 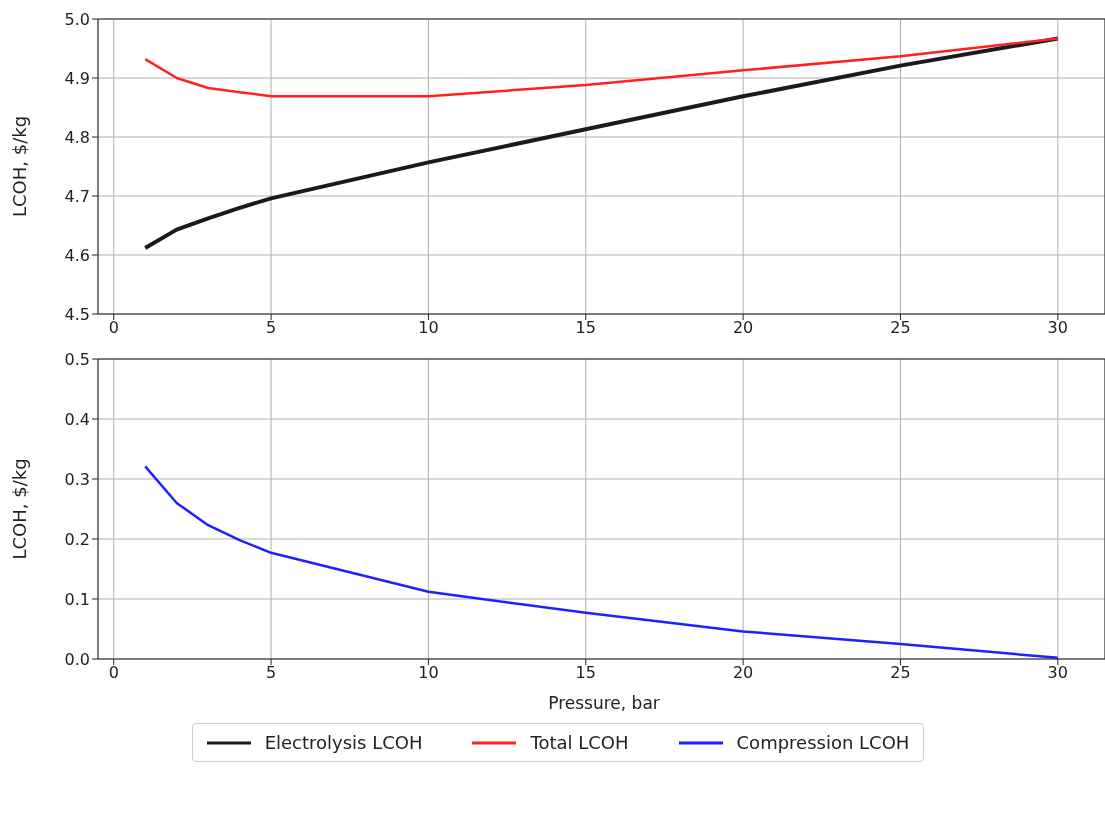 What do you see at coordinates (604, 703) in the screenshot?
I see `x-axis-title: Pressure, bar` at bounding box center [604, 703].